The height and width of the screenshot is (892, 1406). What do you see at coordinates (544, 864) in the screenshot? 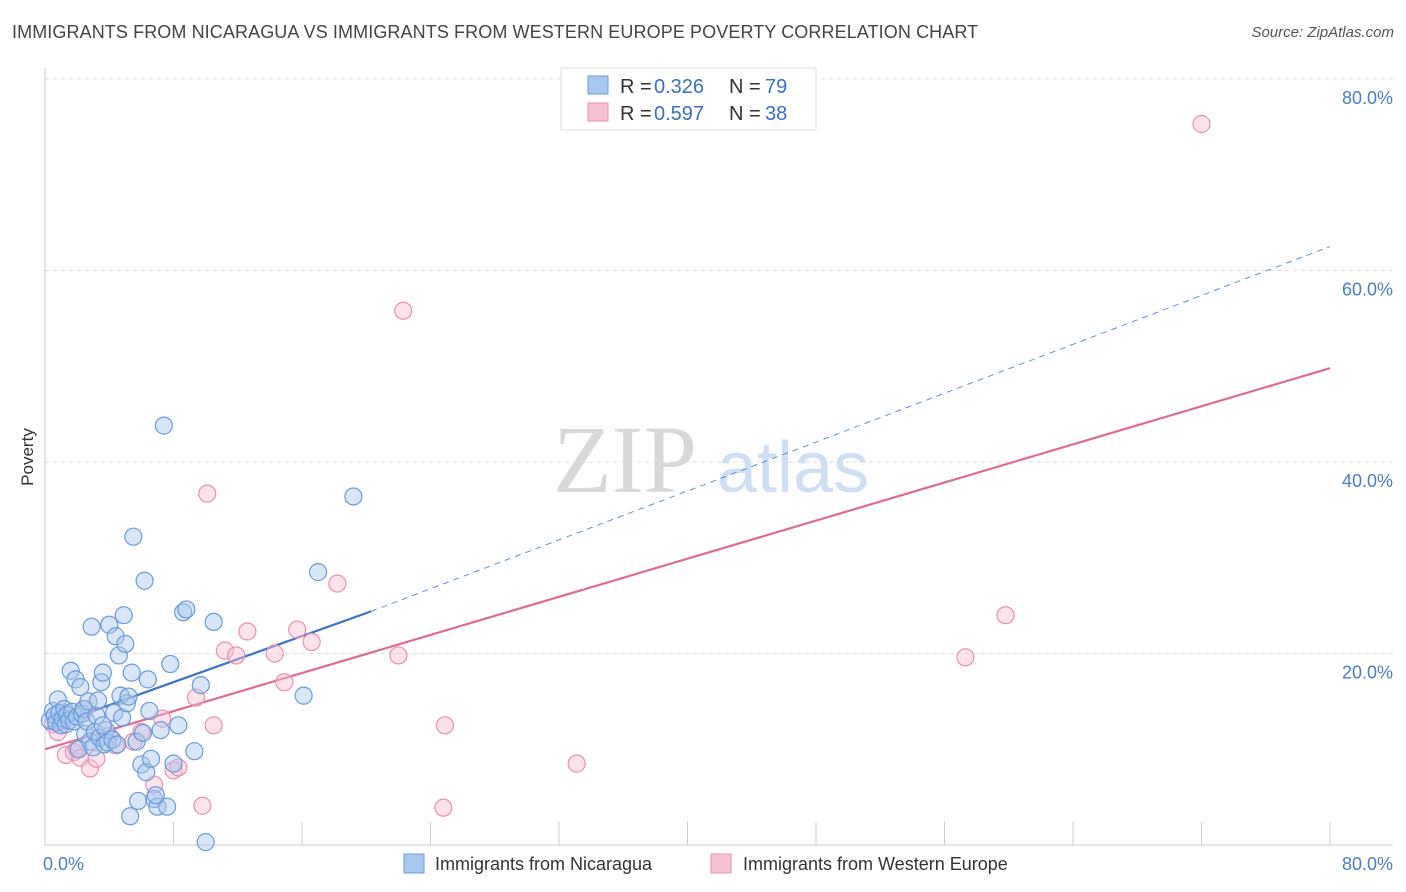
I see `legend-label-nicaragua: Immigrants from Nicaragua` at bounding box center [544, 864].